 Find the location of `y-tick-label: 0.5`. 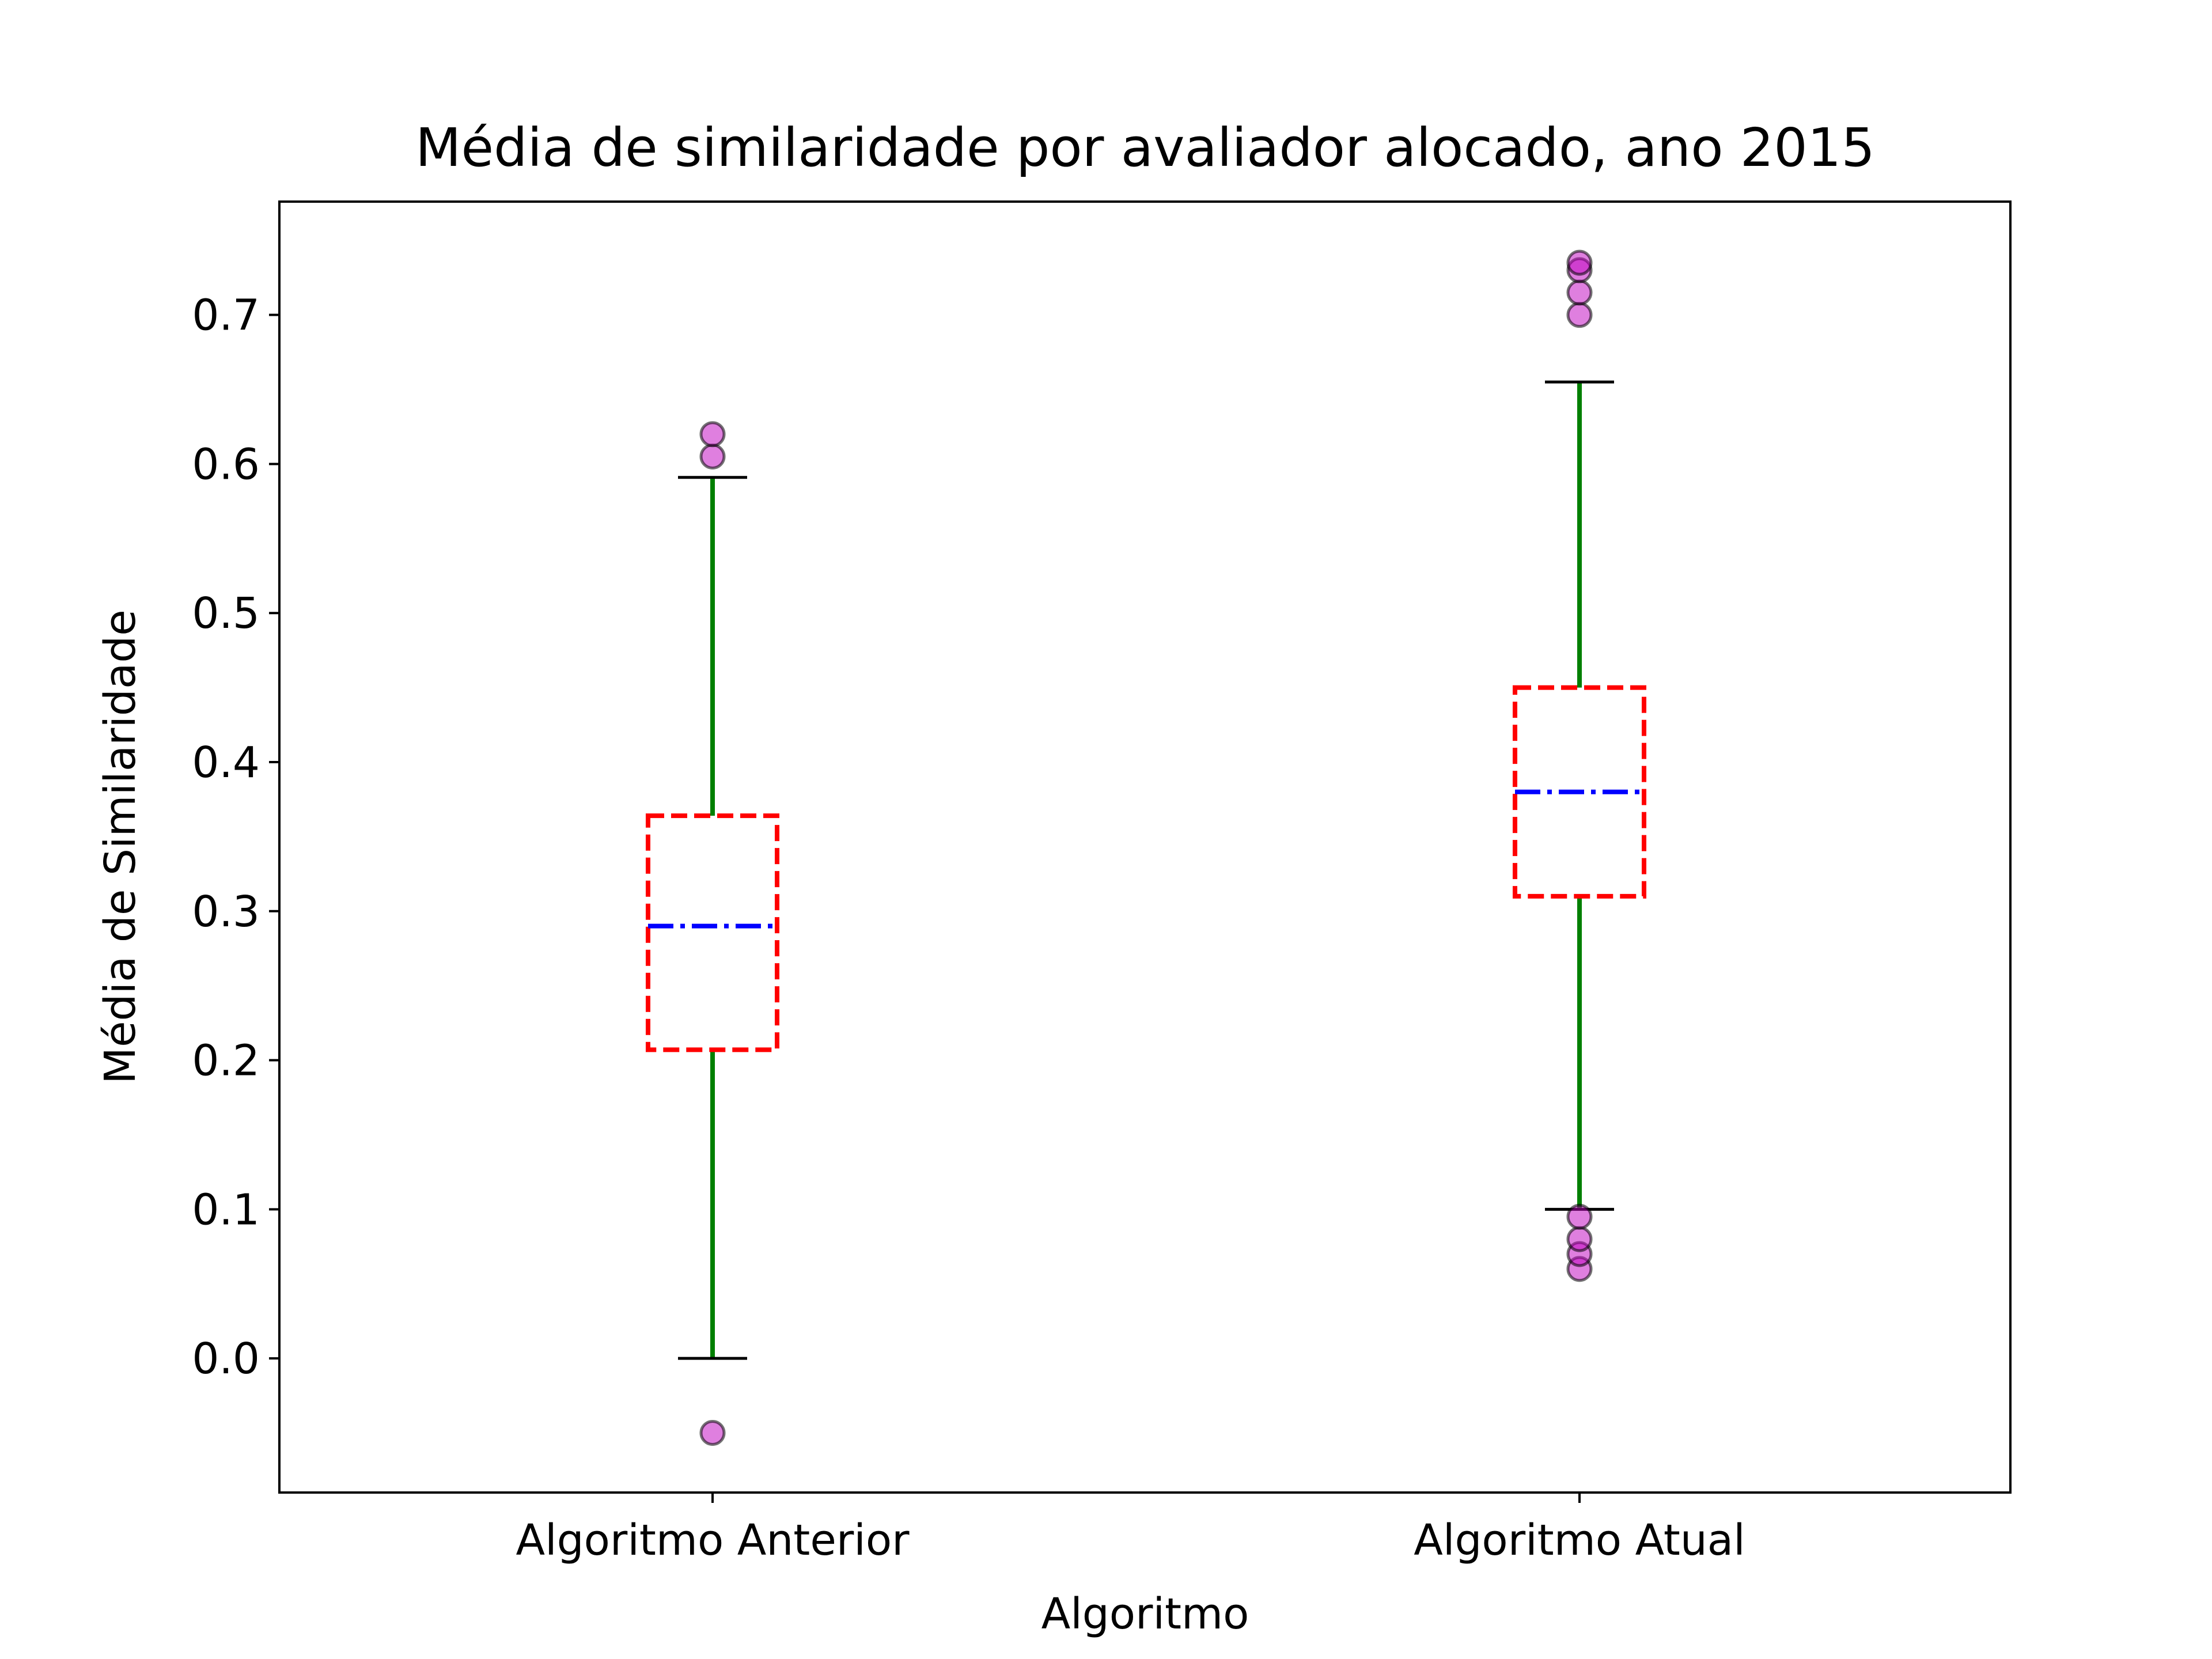

y-tick-label: 0.5 is located at coordinates (226, 613).